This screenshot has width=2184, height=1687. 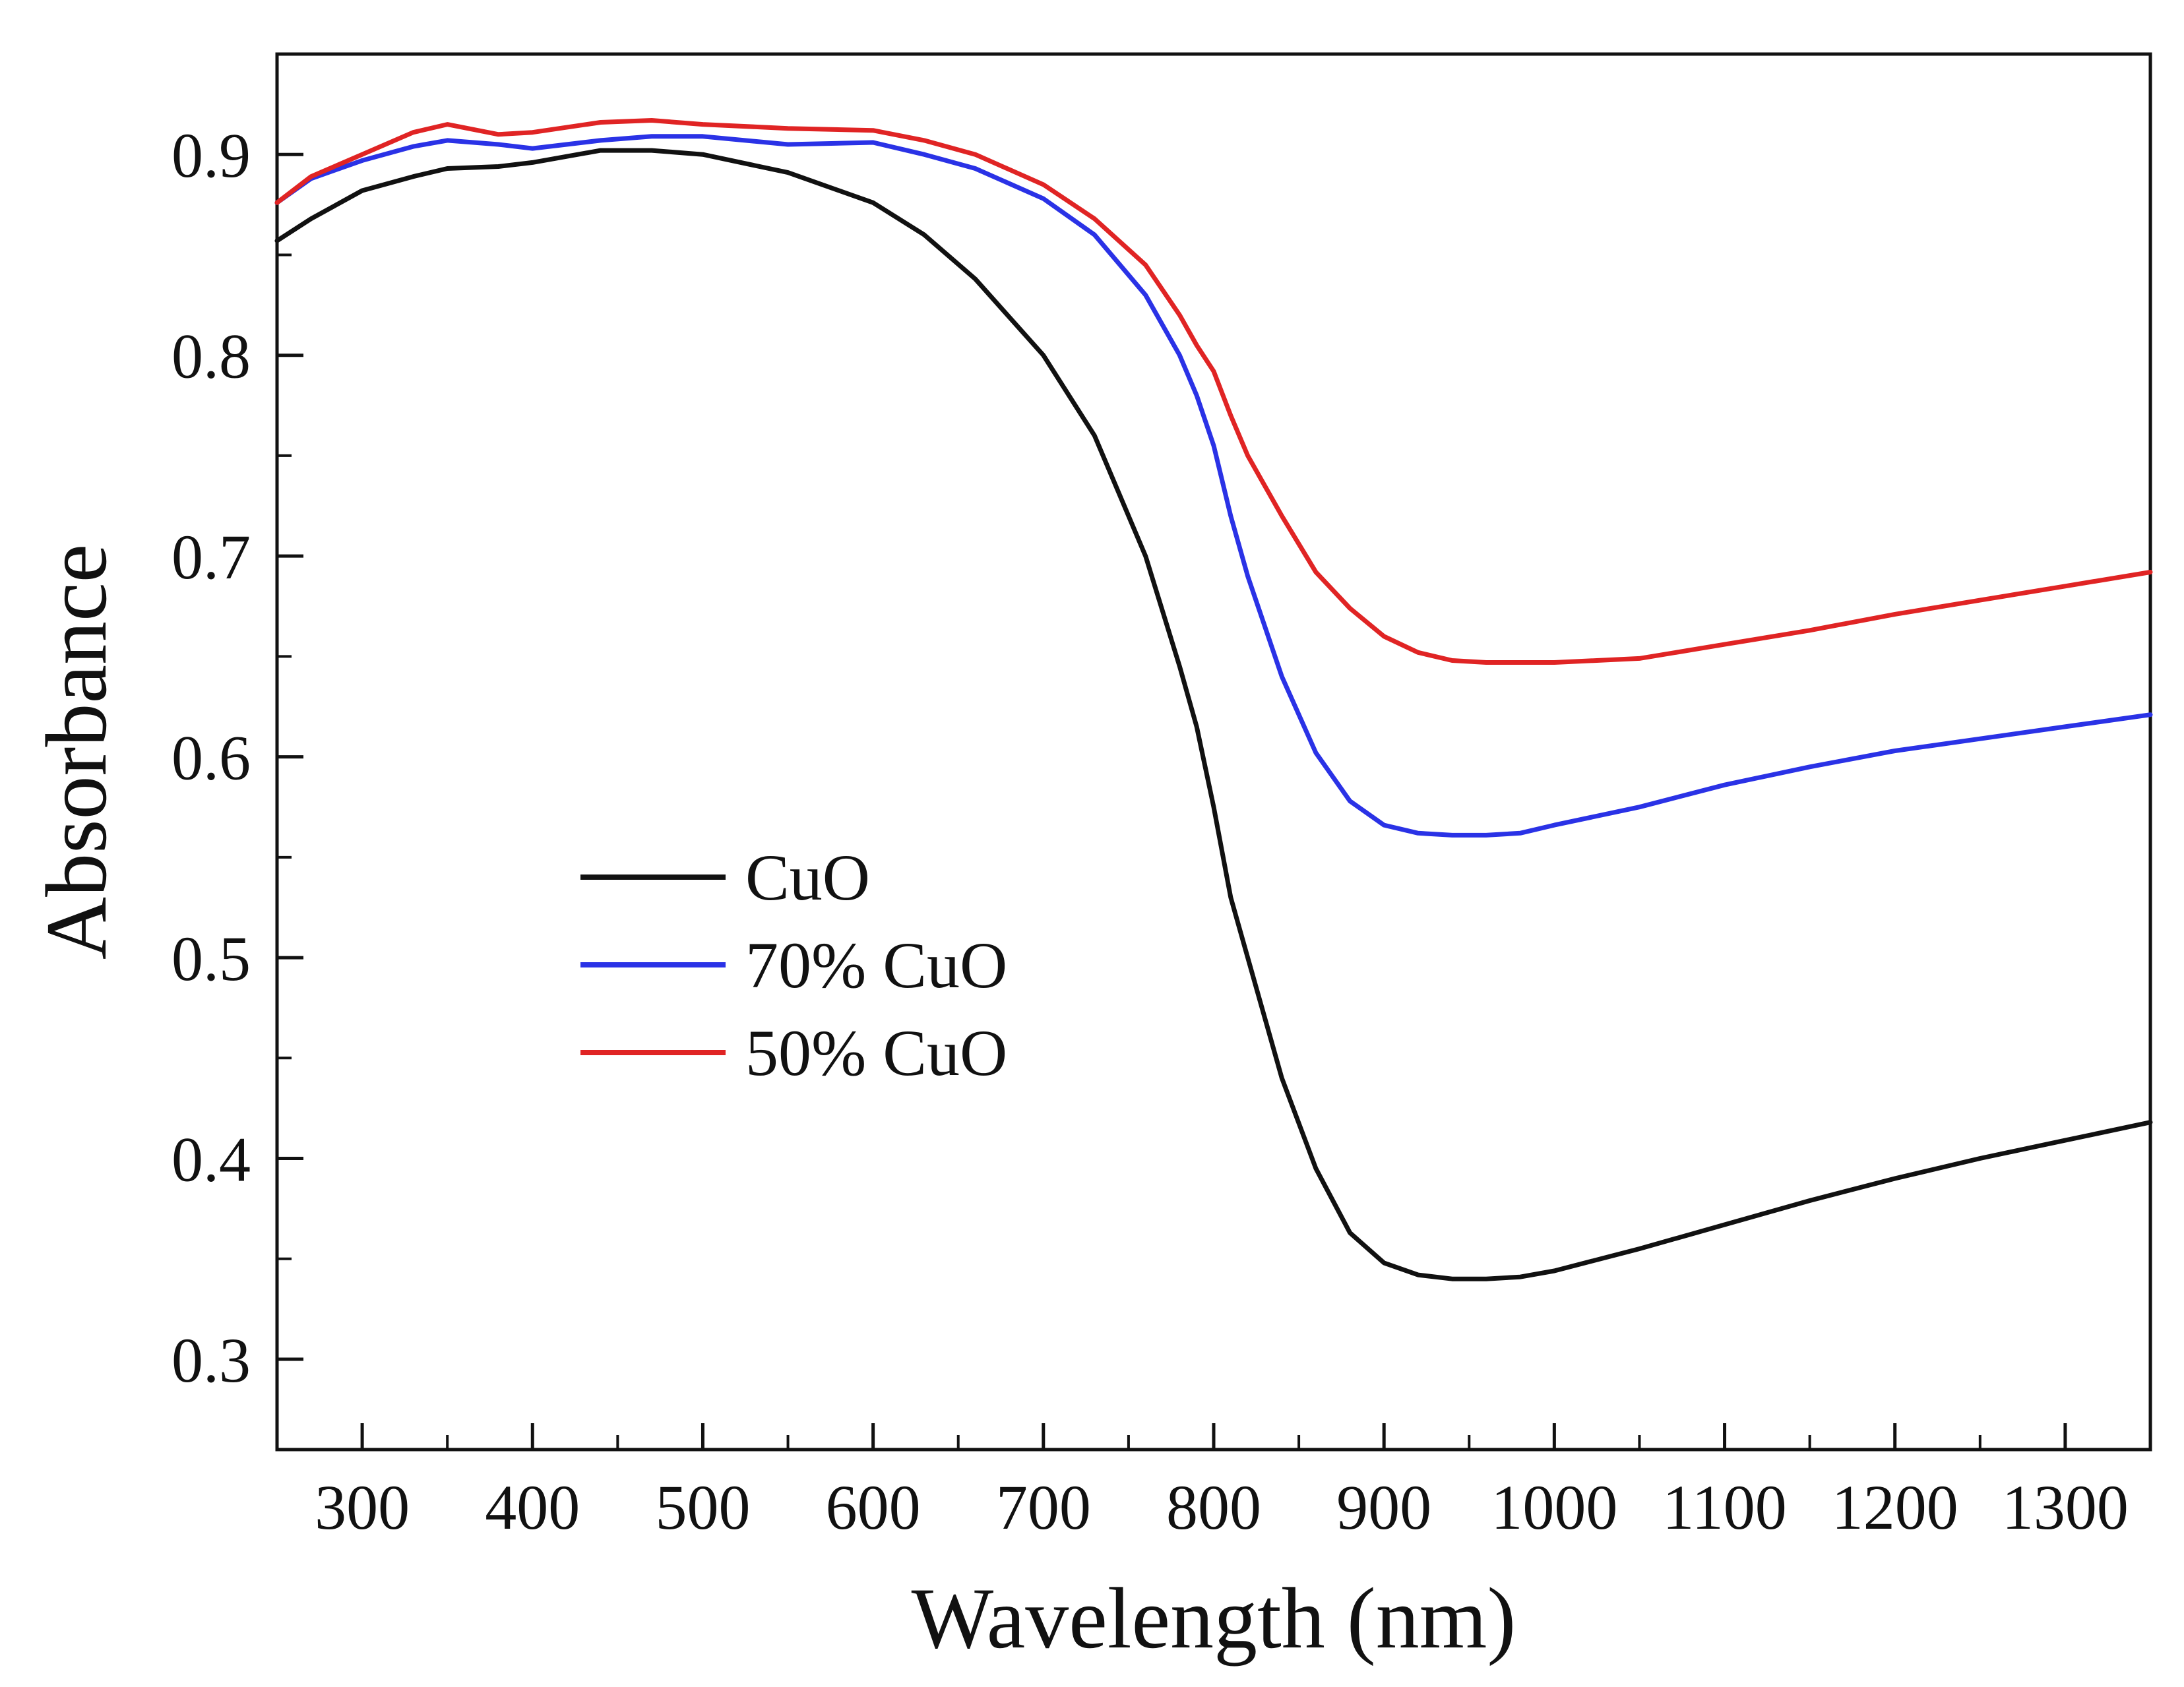 I want to click on x-axis-title: Wavelength (nm), so click(x=1214, y=1618).